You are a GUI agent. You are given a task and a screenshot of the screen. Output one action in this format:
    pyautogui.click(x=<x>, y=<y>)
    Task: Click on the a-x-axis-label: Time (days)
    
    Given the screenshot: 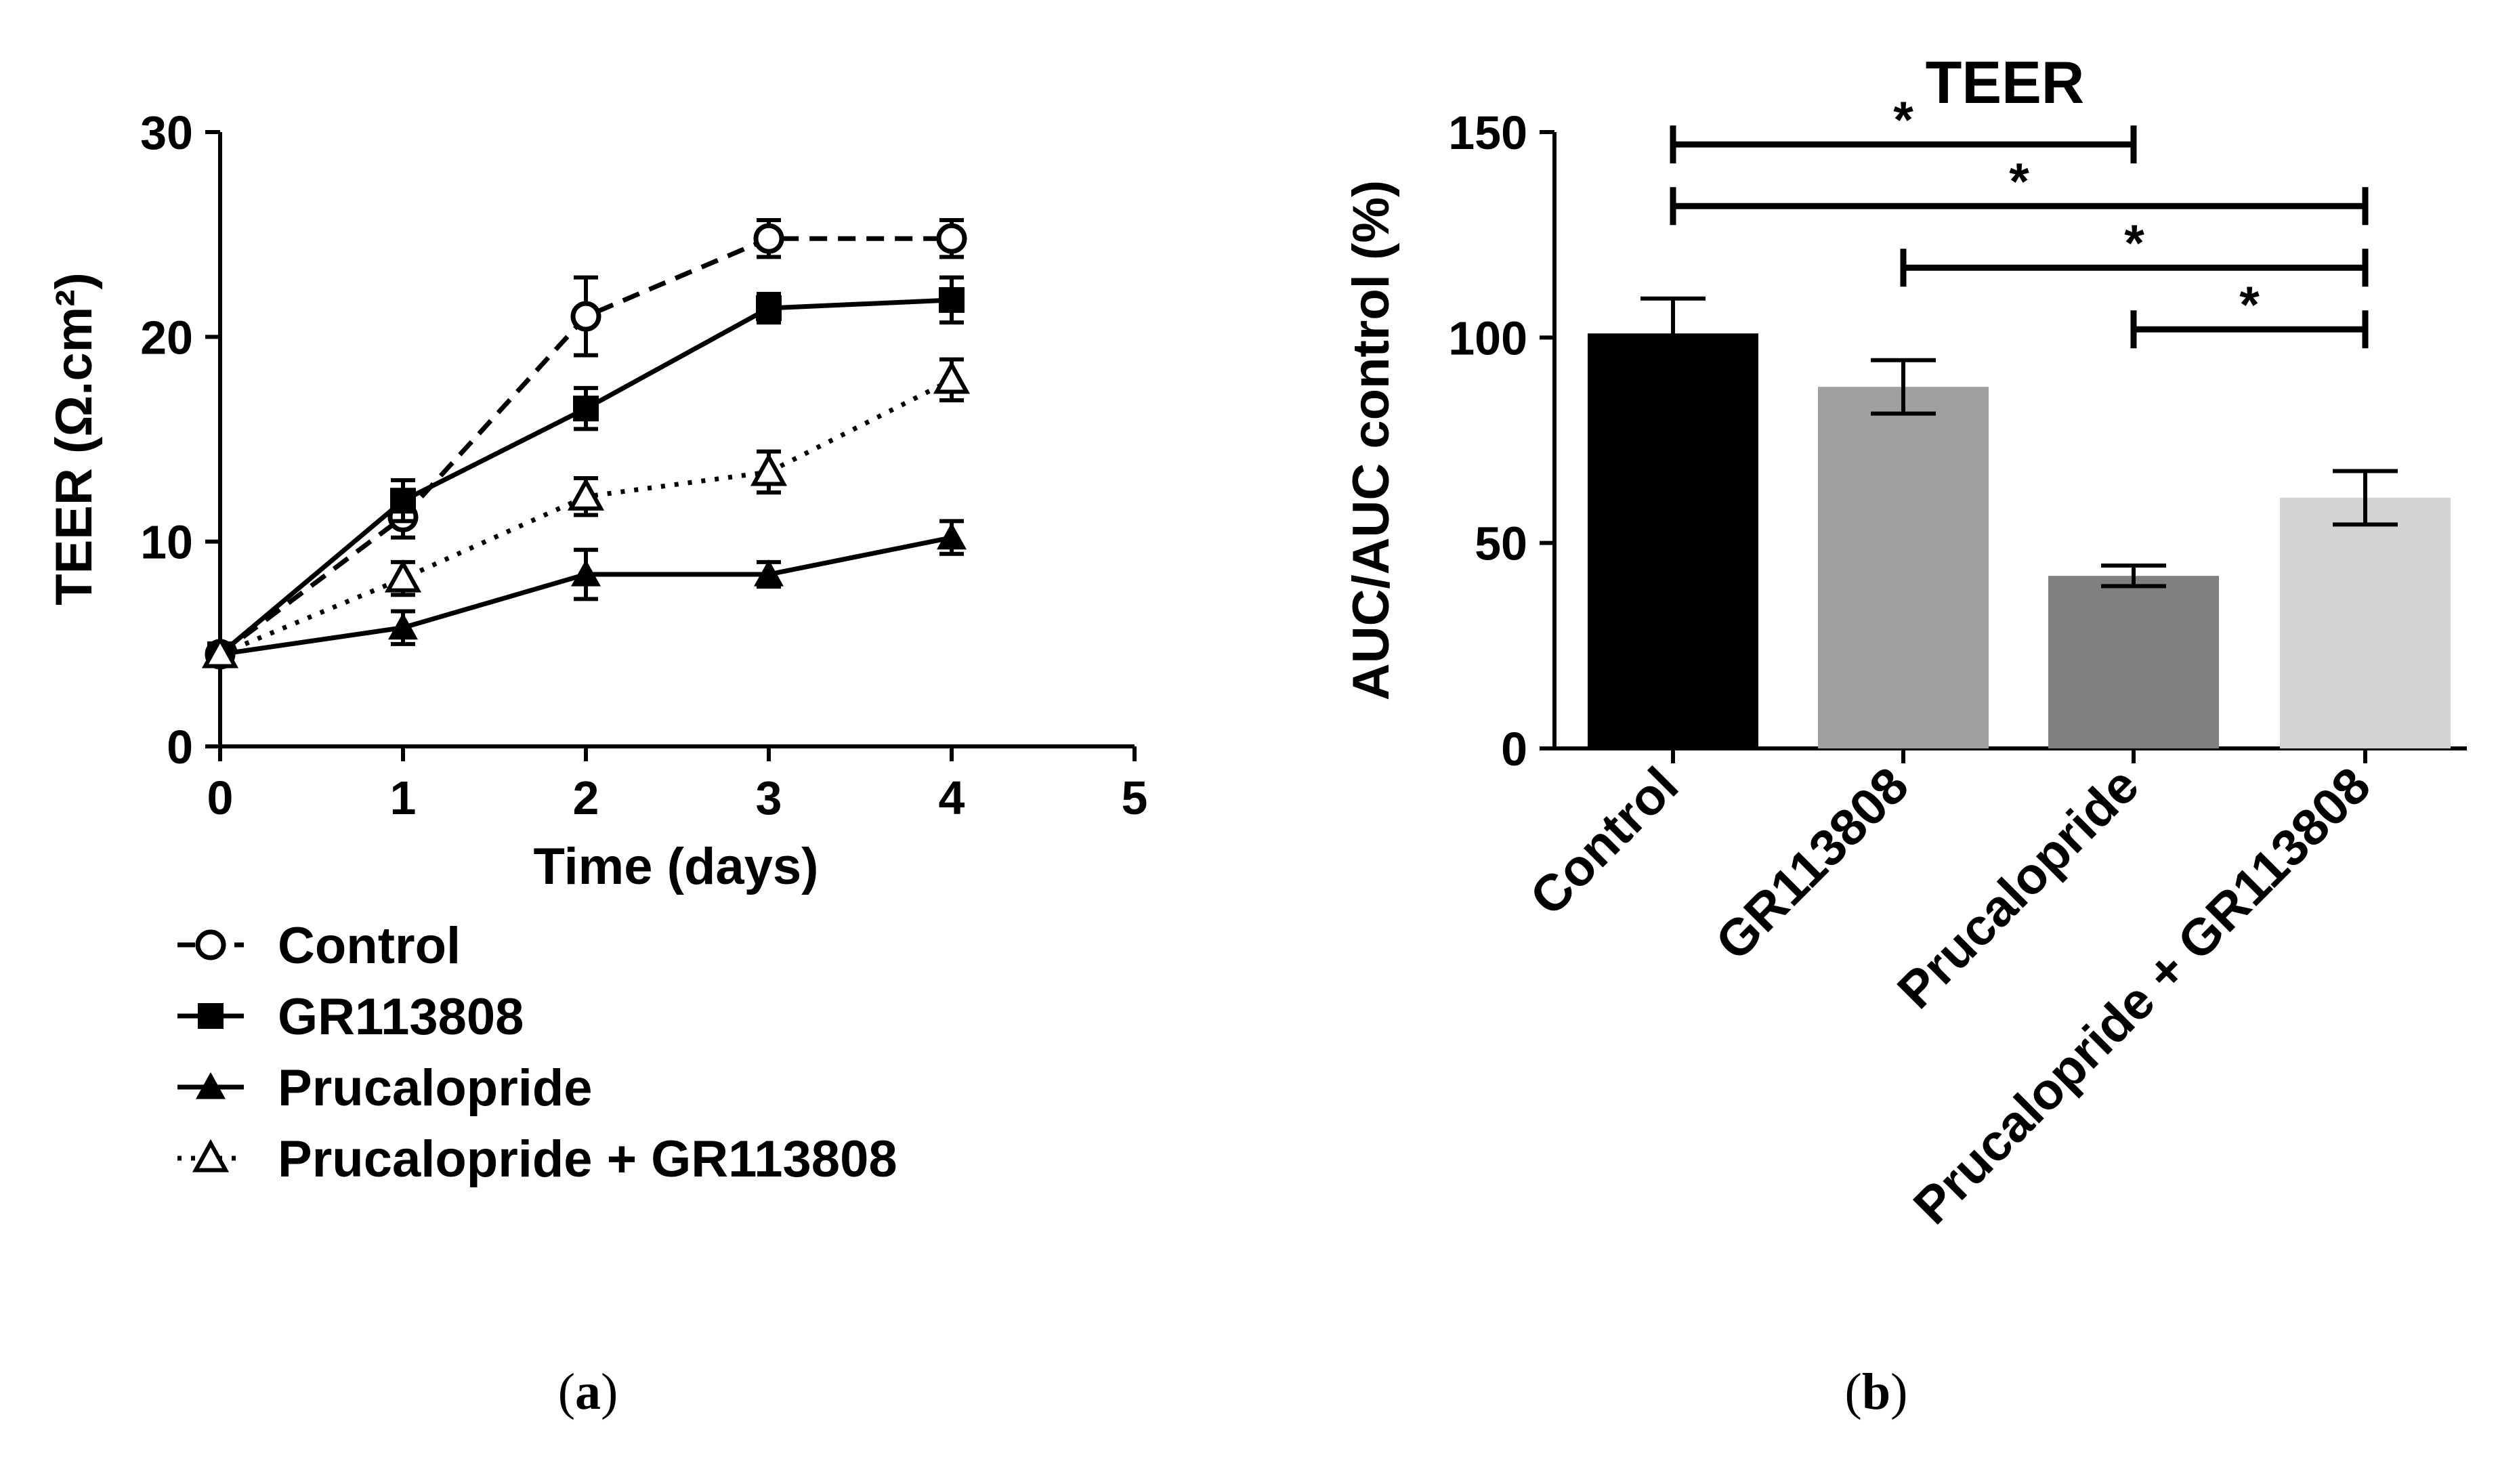 What is the action you would take?
    pyautogui.click(x=676, y=867)
    